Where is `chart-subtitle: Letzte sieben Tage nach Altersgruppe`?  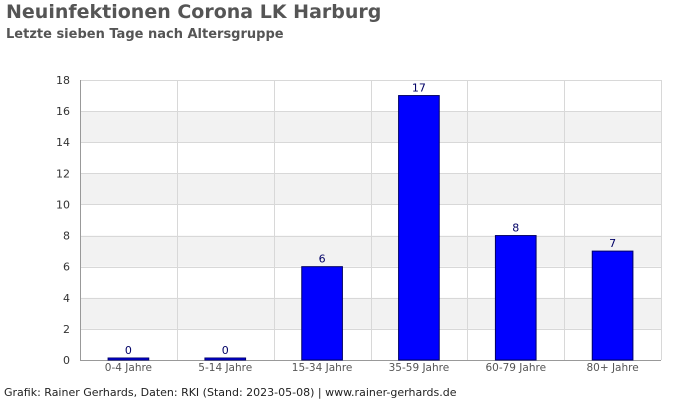
chart-subtitle: Letzte sieben Tage nach Altersgruppe is located at coordinates (145, 34).